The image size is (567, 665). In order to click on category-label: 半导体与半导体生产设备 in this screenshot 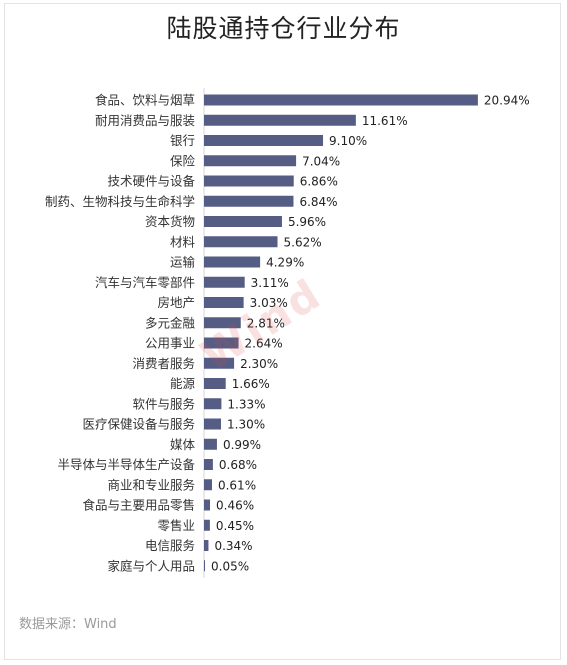, I will do `click(126, 464)`.